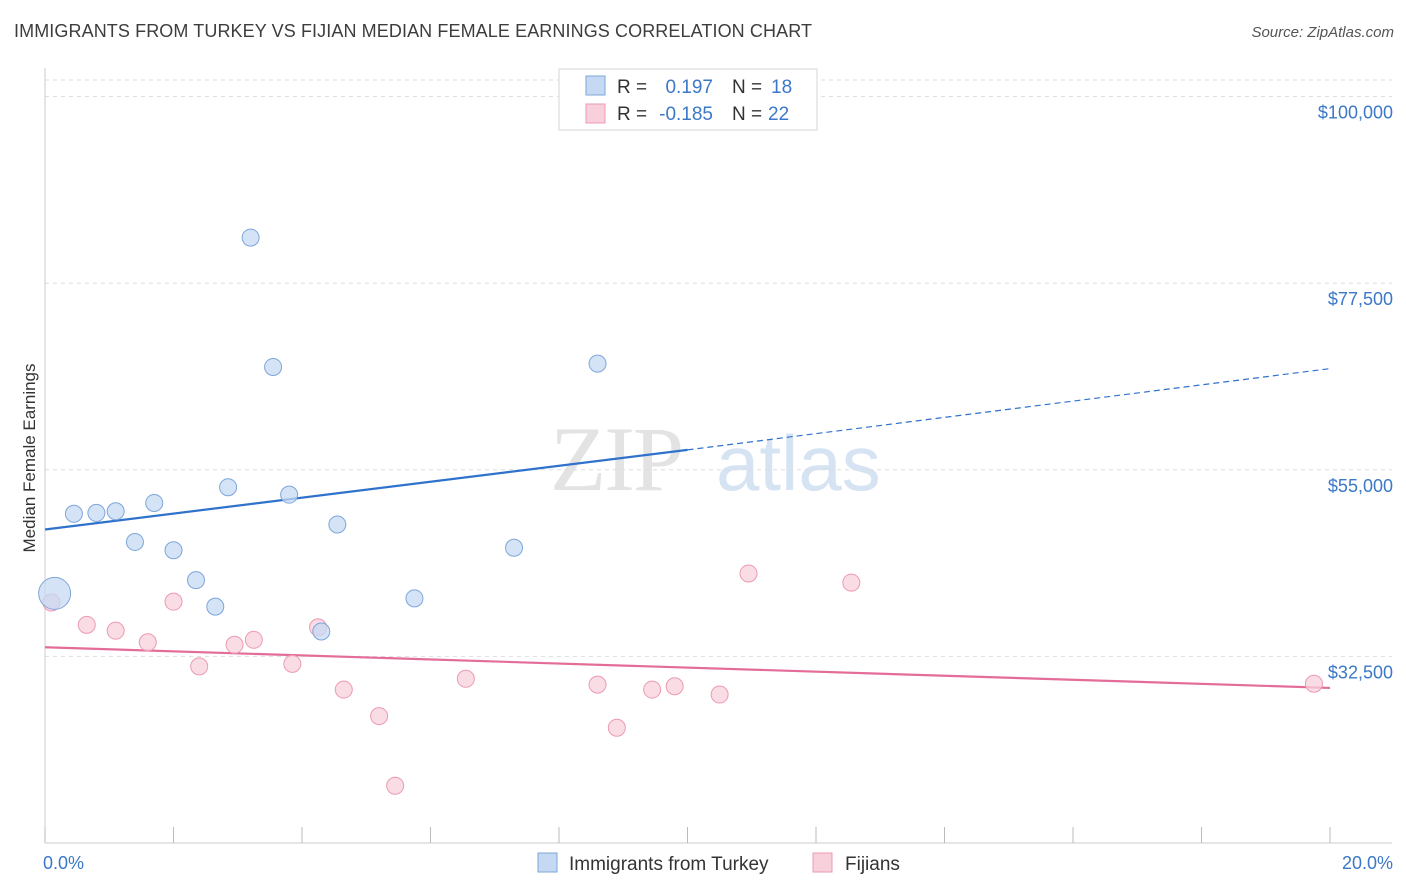 Image resolution: width=1406 pixels, height=892 pixels. What do you see at coordinates (688, 99) in the screenshot?
I see `stats-legend: R = 0.197 N = 18 R = -0.185 N = 22` at bounding box center [688, 99].